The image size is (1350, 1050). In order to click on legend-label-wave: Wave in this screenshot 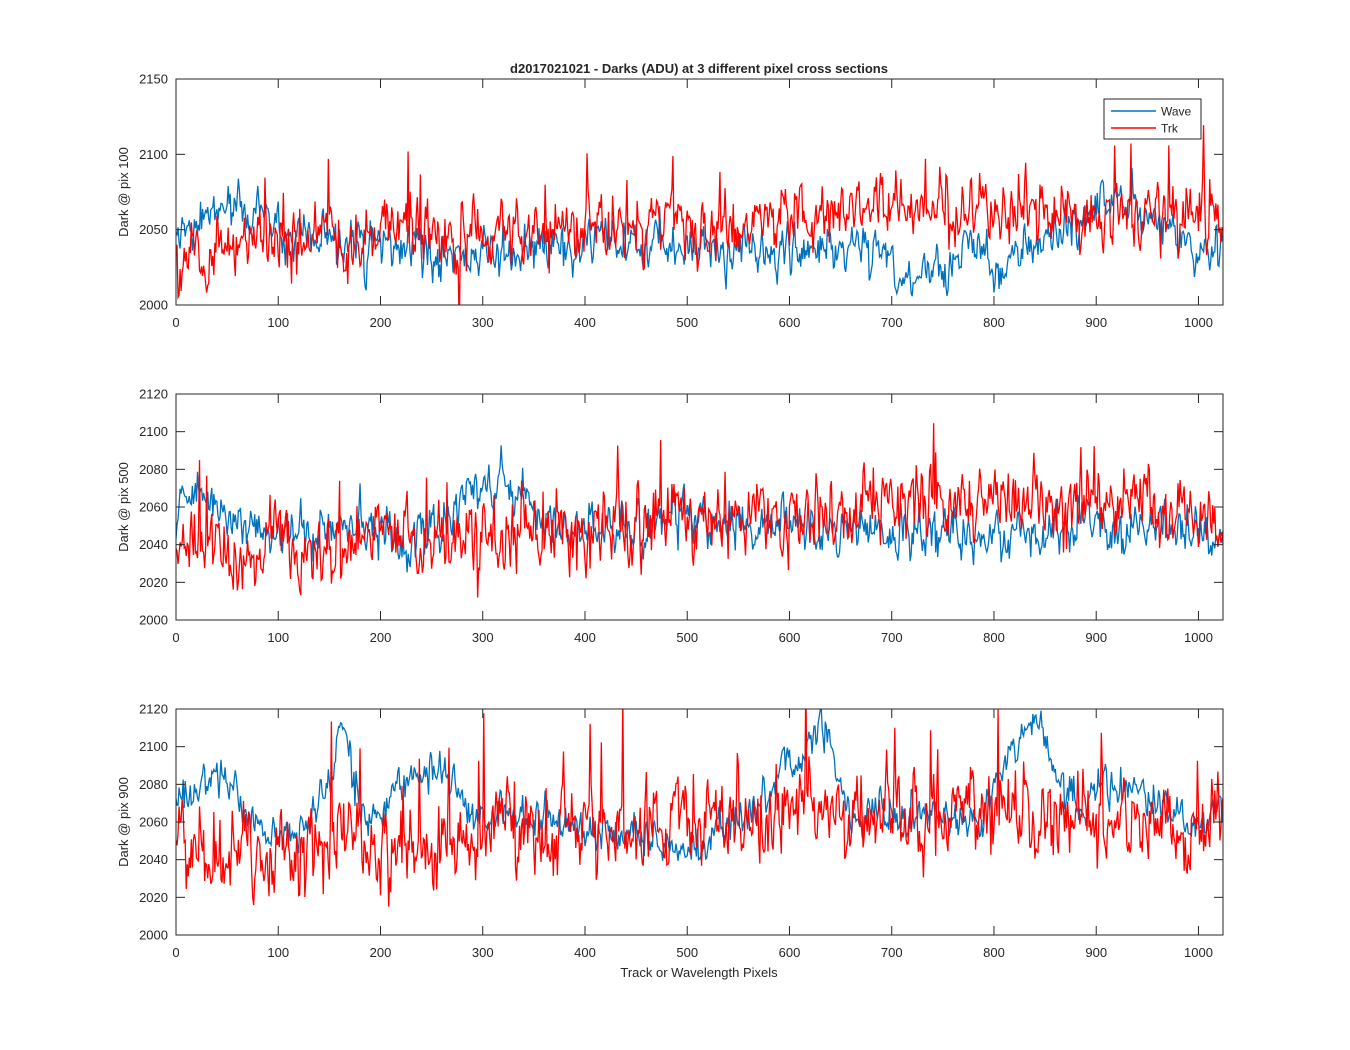, I will do `click(1176, 112)`.